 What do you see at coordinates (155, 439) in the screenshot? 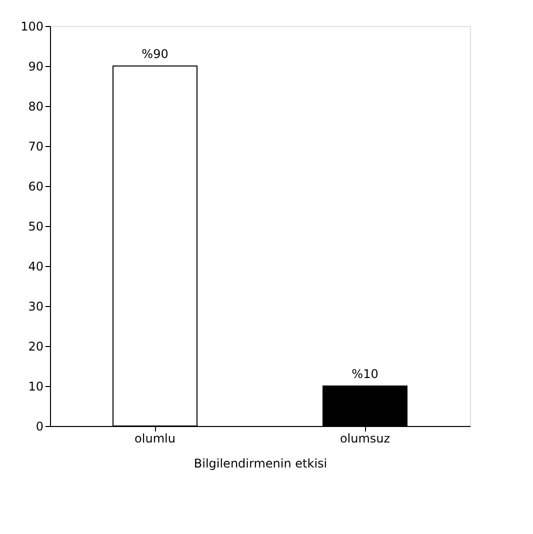
I see `x-tick-label: olumlu` at bounding box center [155, 439].